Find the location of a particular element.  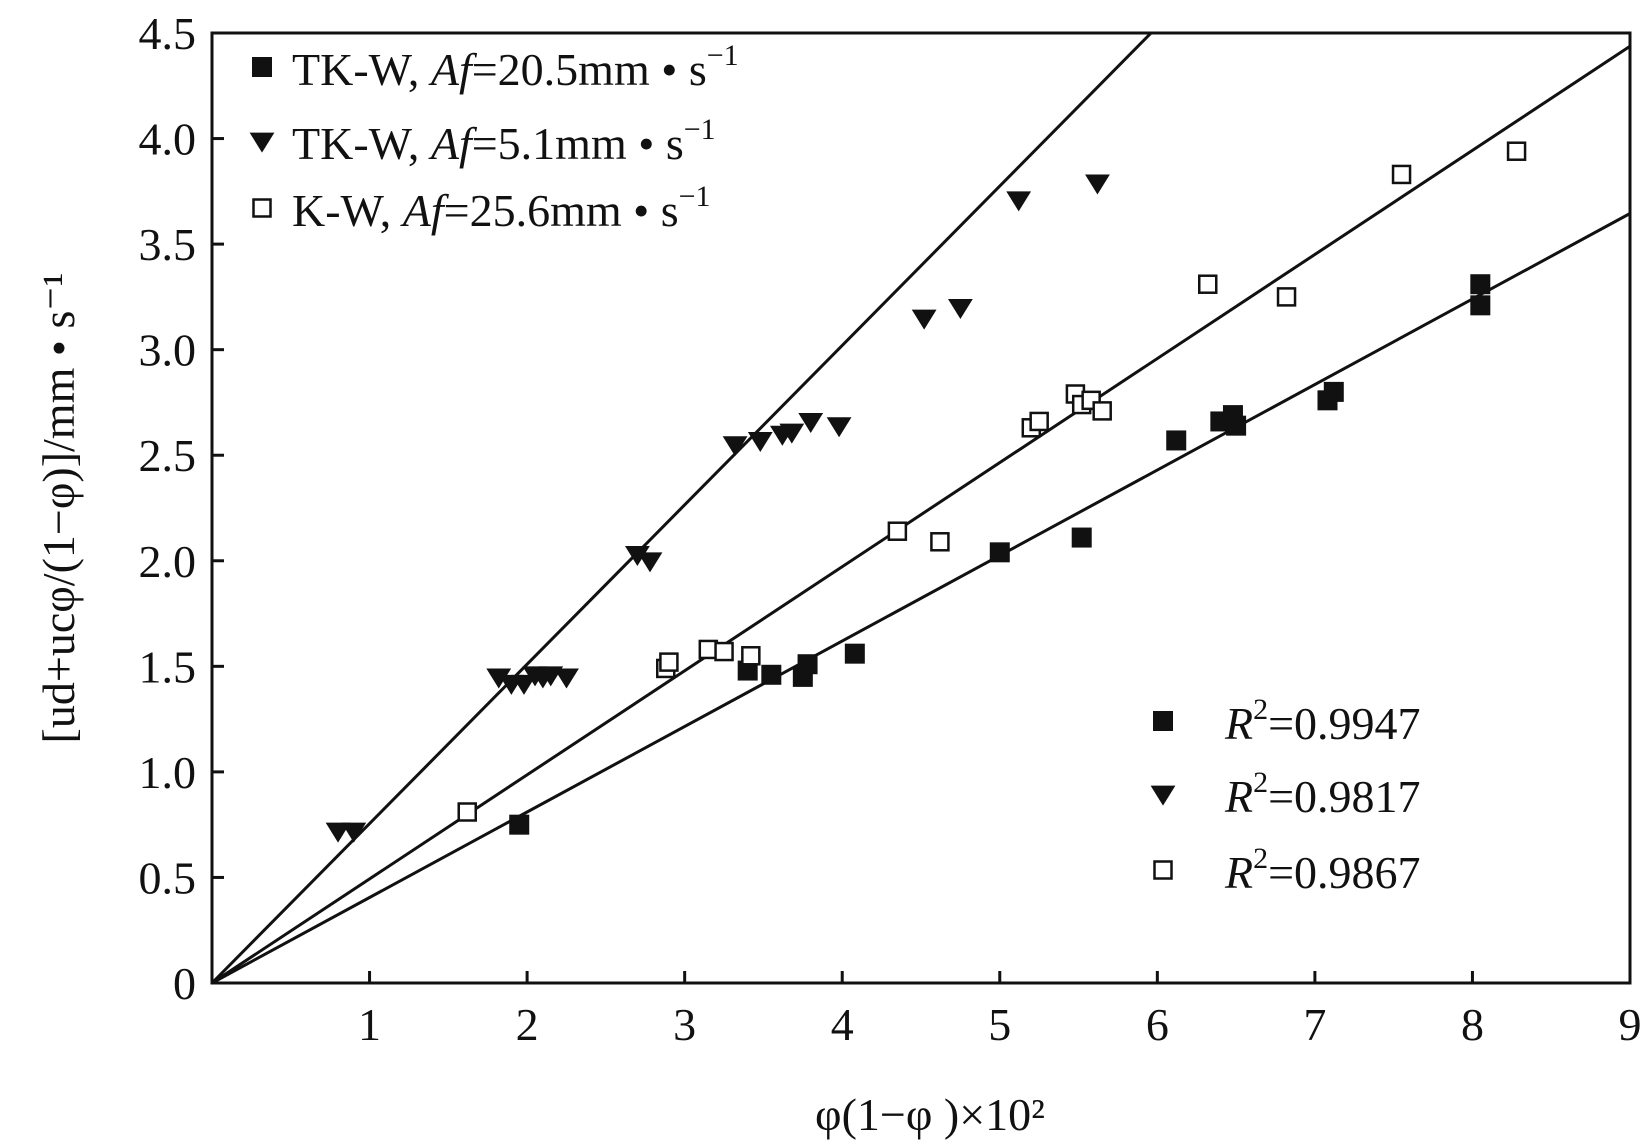

y-axis-title: [ud+ucφ/(1−φ)]/mm • s⁻¹ is located at coordinates (58, 508).